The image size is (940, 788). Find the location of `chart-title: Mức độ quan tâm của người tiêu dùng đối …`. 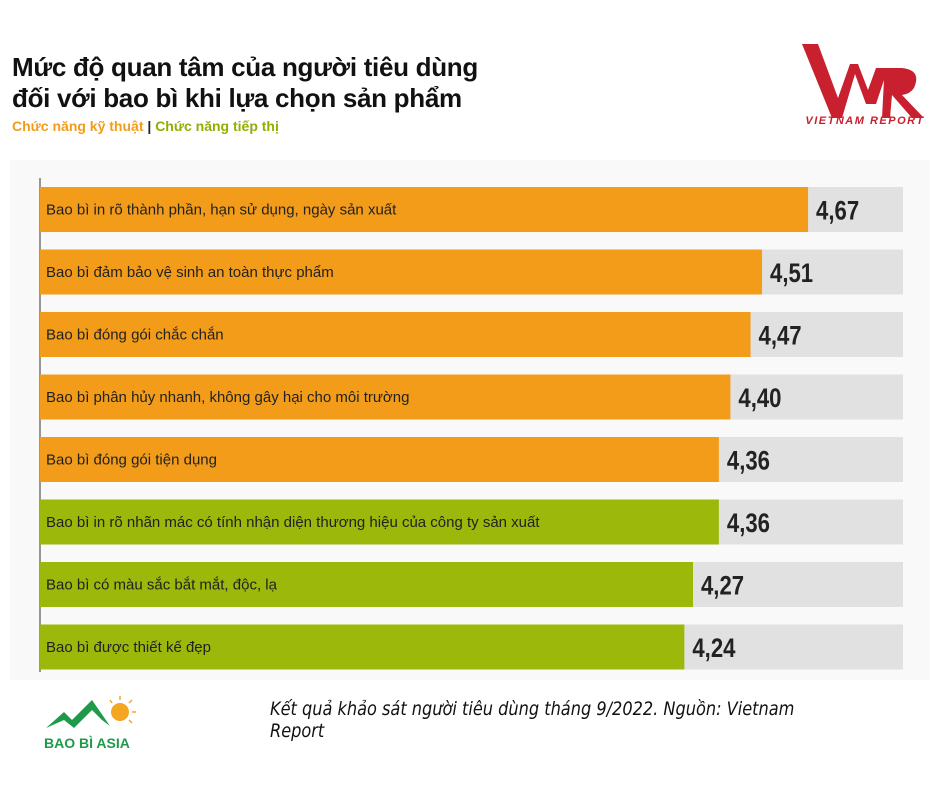

chart-title: Mức độ quan tâm của người tiêu dùng đối … is located at coordinates (245, 83).